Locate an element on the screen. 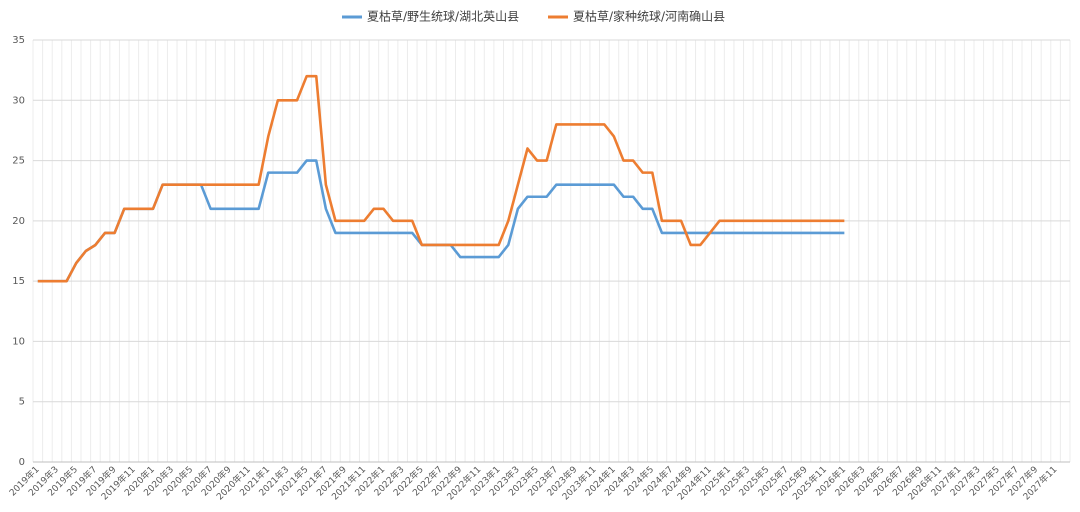 This screenshot has width=1080, height=512. y-tick-label: 15 is located at coordinates (18, 281).